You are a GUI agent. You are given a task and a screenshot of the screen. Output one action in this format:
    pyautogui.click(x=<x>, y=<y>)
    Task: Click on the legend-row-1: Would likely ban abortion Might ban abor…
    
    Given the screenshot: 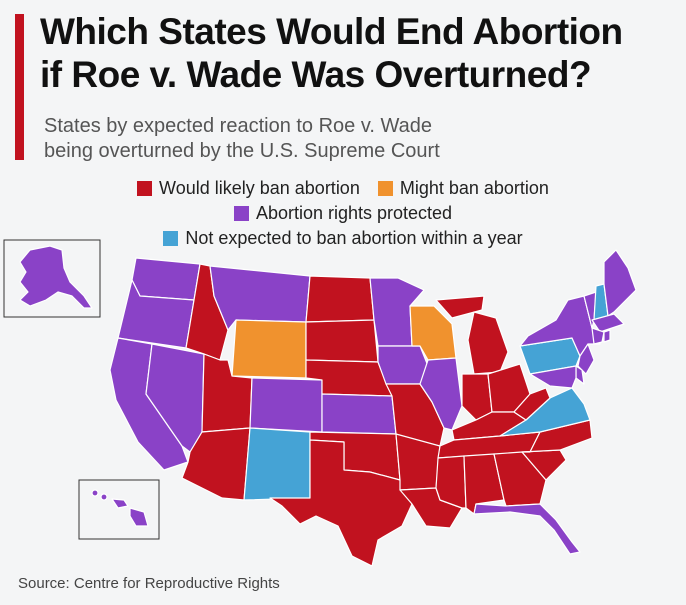 What is the action you would take?
    pyautogui.click(x=343, y=188)
    